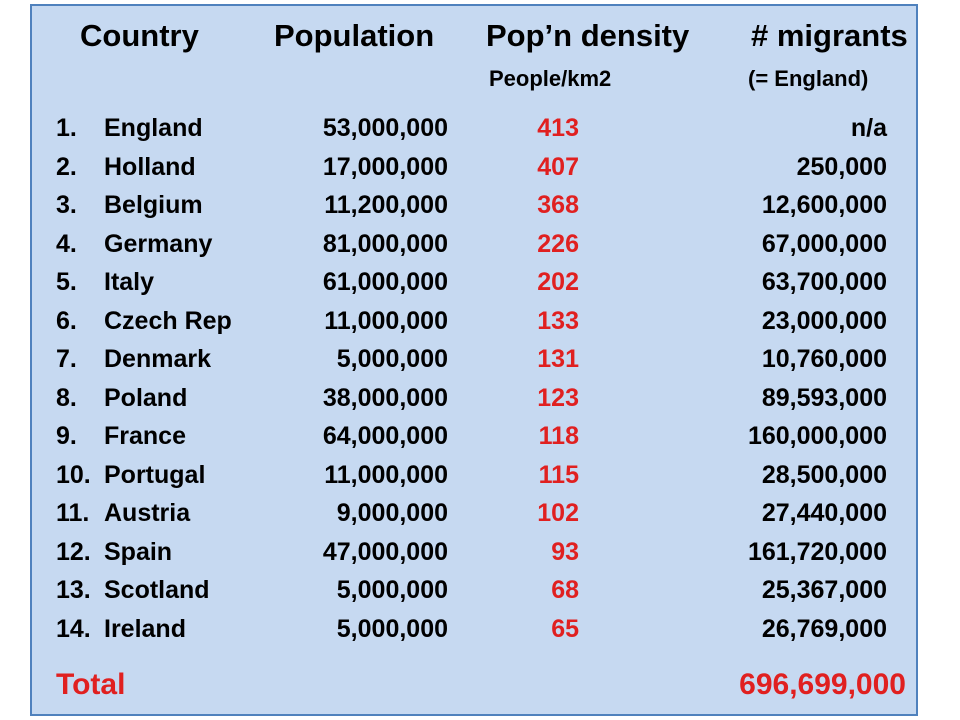 This screenshot has height=720, width=960. Describe the element at coordinates (558, 243) in the screenshot. I see `density-value: 226` at that location.